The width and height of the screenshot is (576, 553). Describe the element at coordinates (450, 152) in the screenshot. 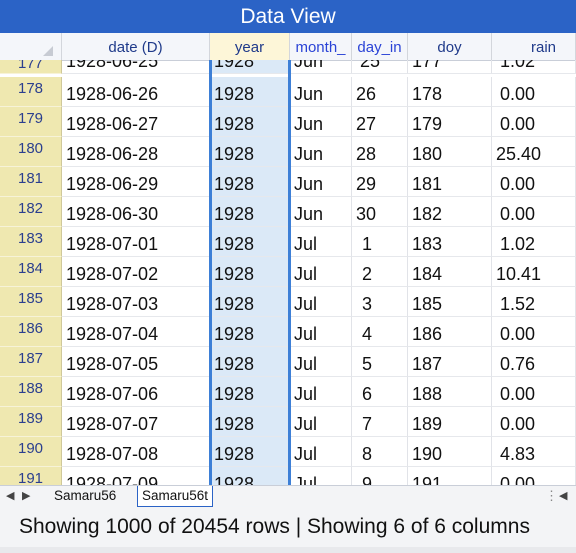

I see `cell-doy: 180` at that location.